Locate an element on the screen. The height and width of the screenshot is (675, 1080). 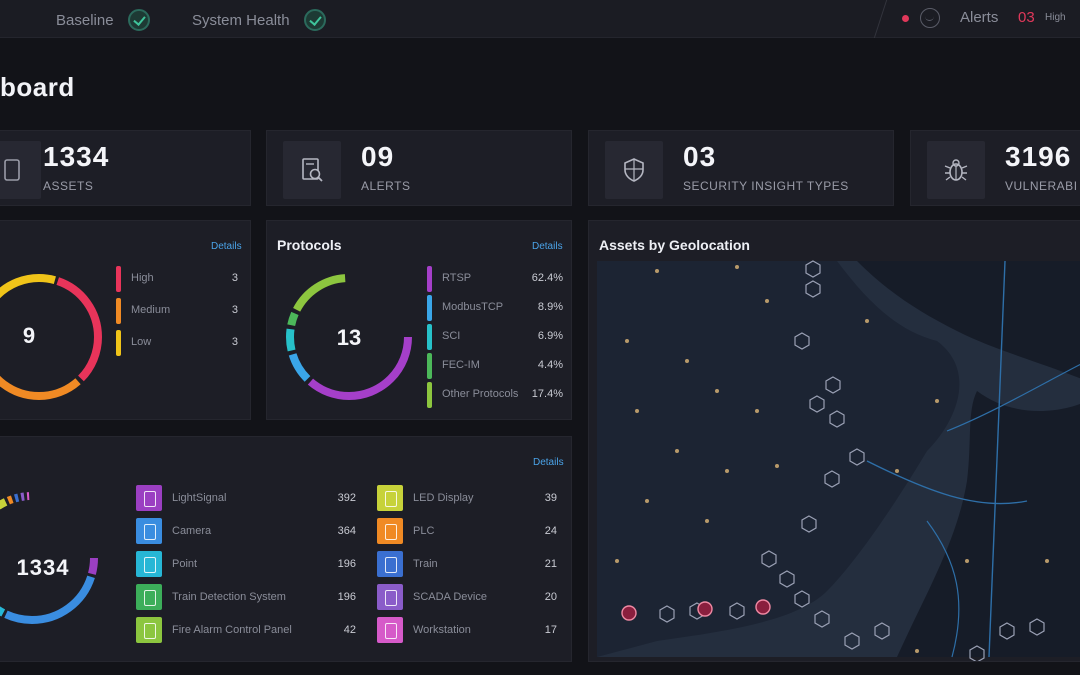
asset-type-name: LightSignal is located at coordinates (199, 498).